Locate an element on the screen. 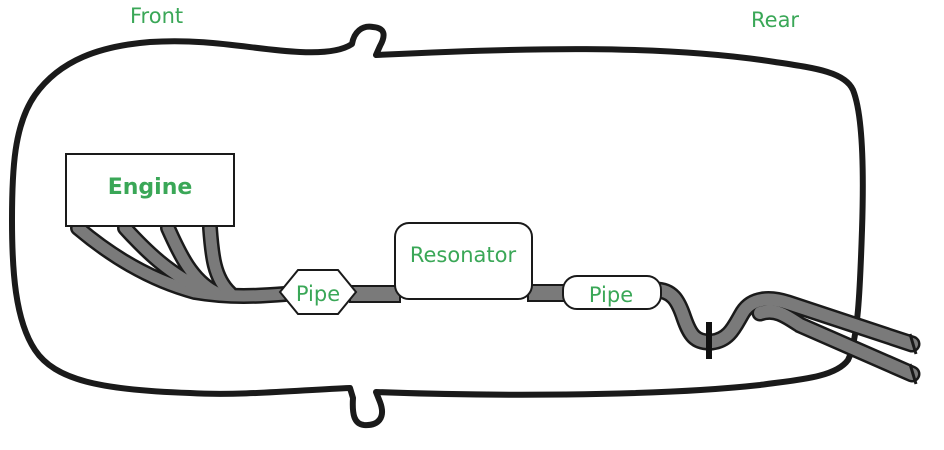 Image resolution: width=944 pixels, height=450 pixels. resonator-box is located at coordinates (463, 261).